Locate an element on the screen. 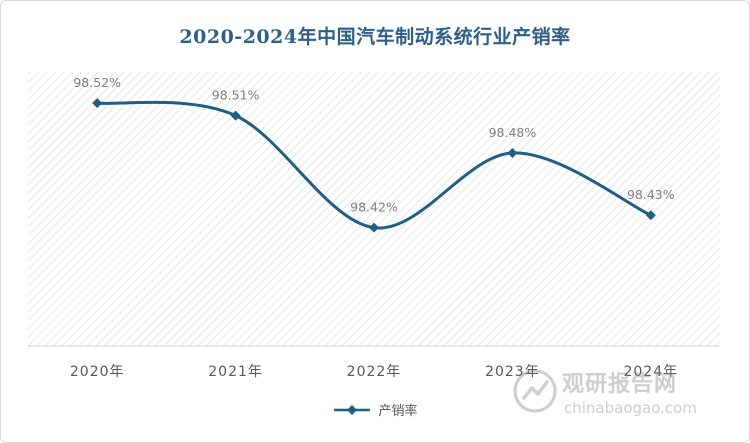  watermark-text-en: chinabaogao.com is located at coordinates (630, 408).